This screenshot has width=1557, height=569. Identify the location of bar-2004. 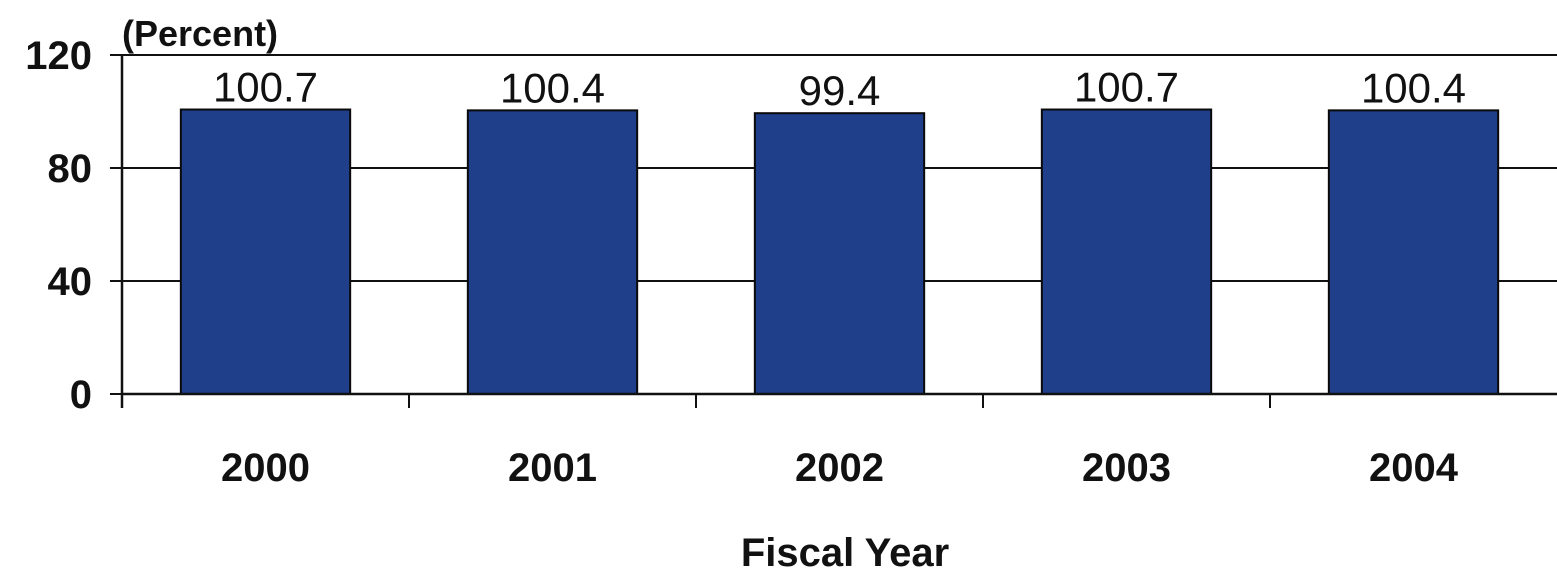
(1413, 252).